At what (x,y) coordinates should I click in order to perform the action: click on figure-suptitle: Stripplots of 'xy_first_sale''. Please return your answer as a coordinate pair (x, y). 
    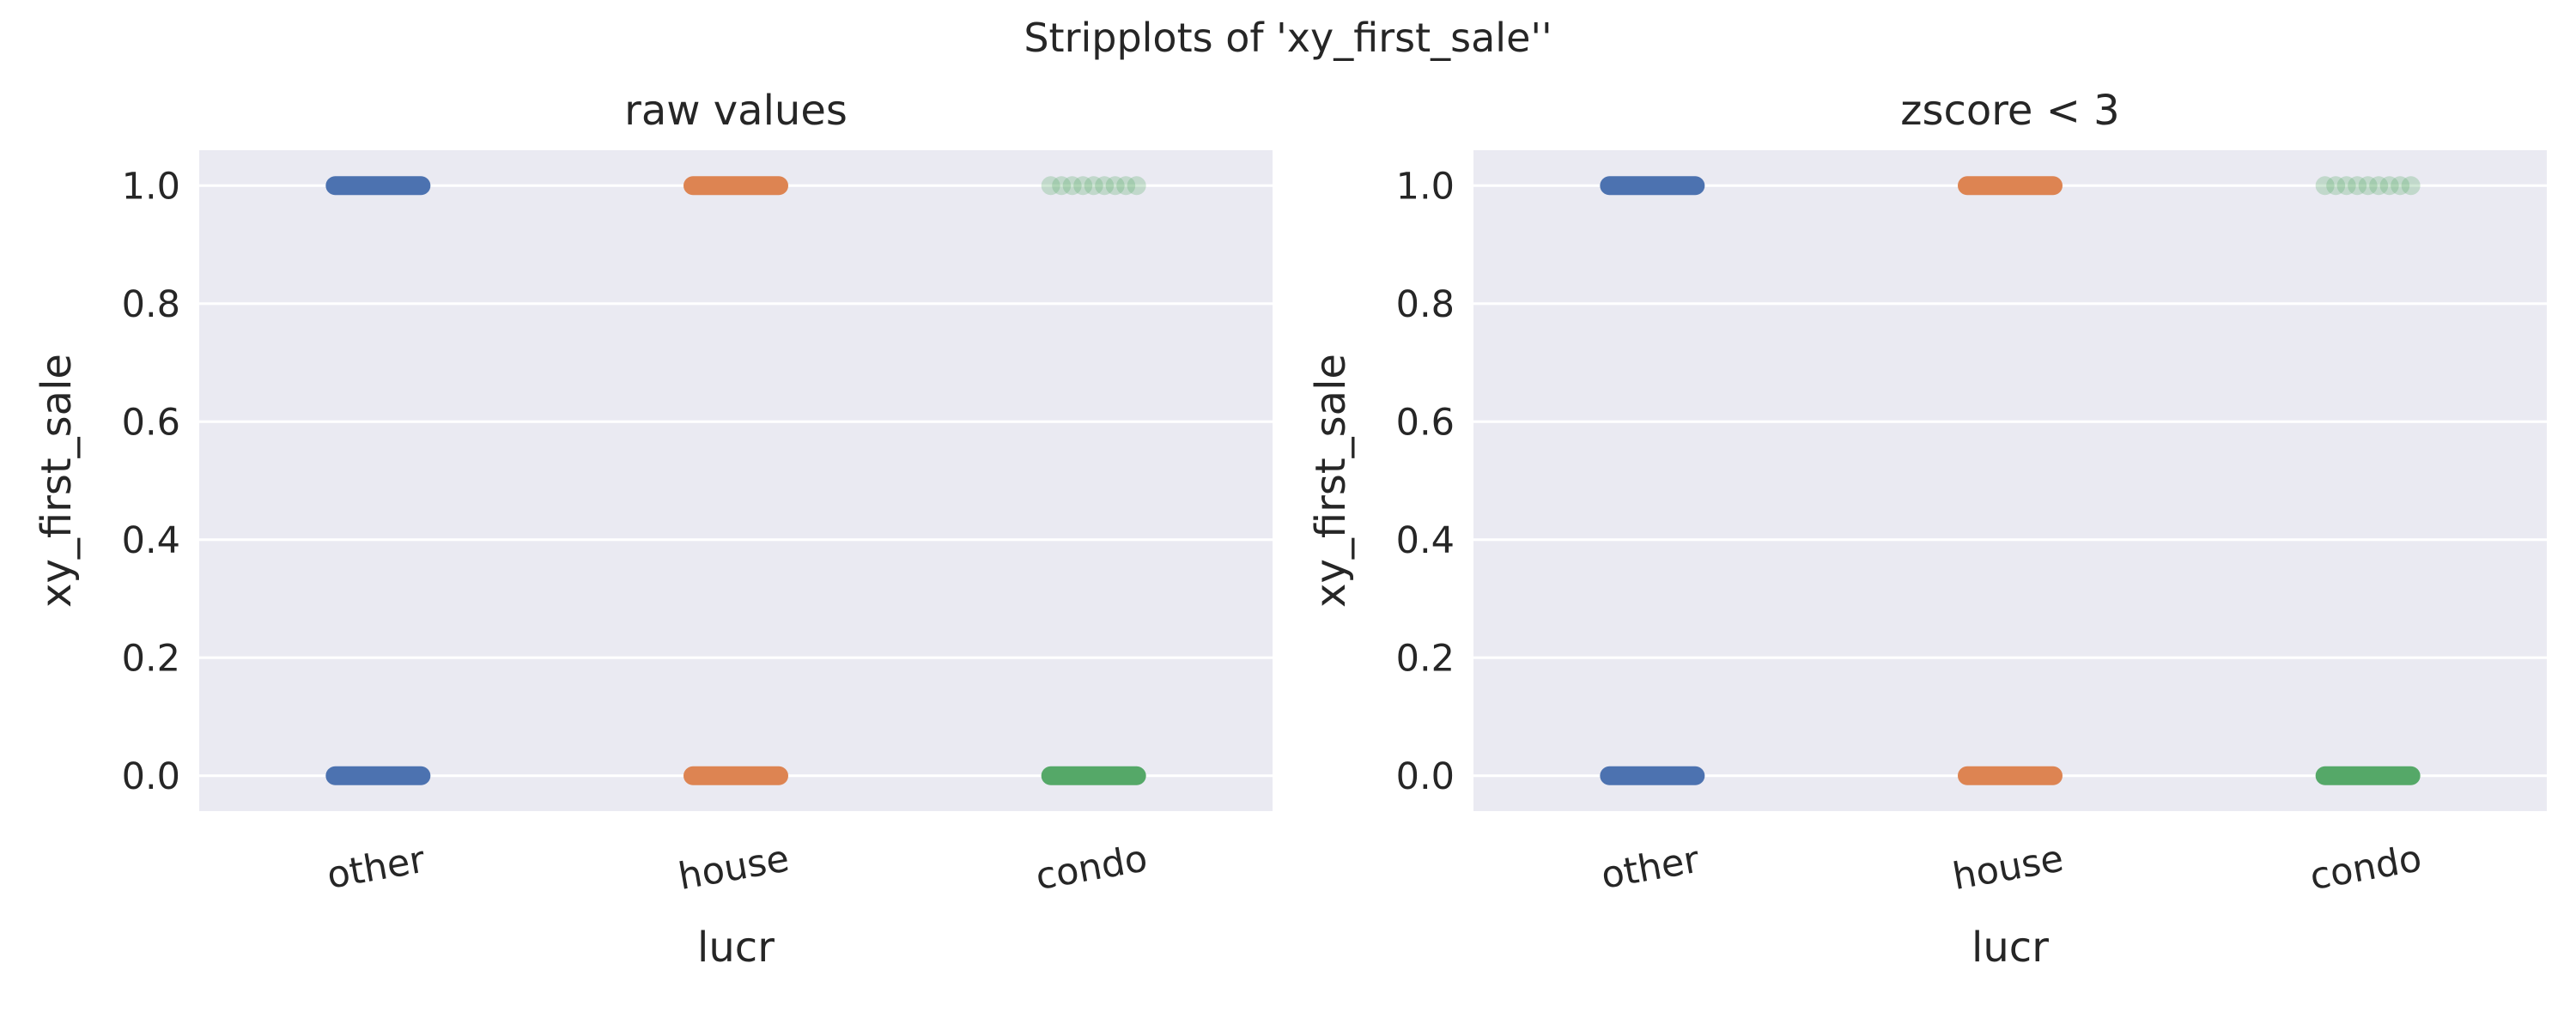
    Looking at the image, I should click on (1288, 38).